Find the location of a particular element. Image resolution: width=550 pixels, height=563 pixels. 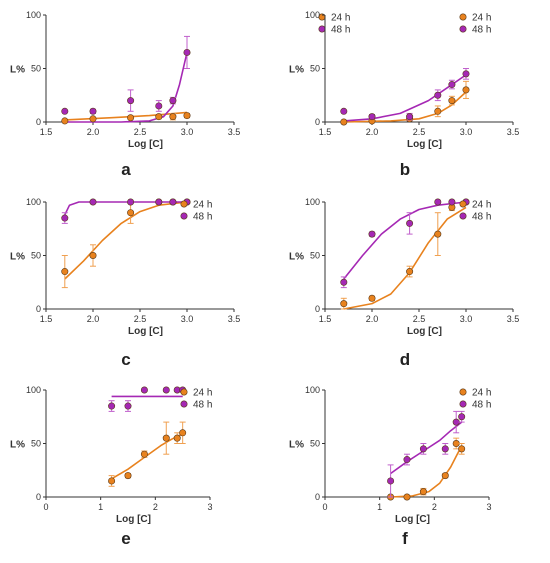

panel-letter: d is located at coordinates (405, 359).